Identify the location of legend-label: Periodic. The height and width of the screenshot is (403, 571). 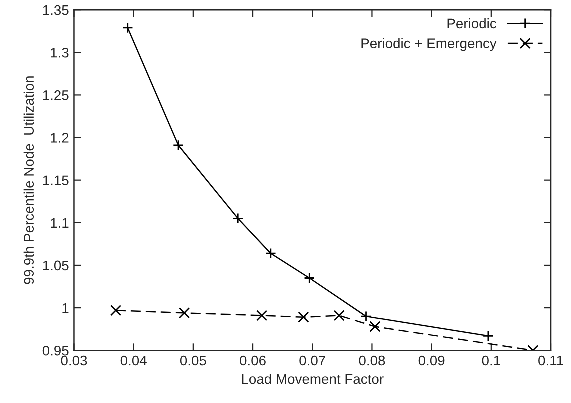
(472, 23).